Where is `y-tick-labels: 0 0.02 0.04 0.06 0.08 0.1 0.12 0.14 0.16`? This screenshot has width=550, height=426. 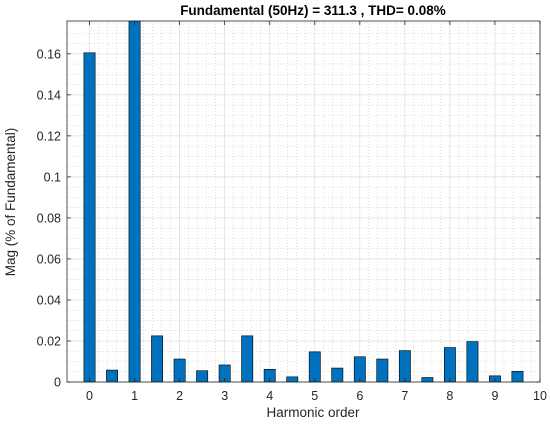 y-tick-labels: 0 0.02 0.04 0.06 0.08 0.1 0.12 0.14 0.16 is located at coordinates (49, 218).